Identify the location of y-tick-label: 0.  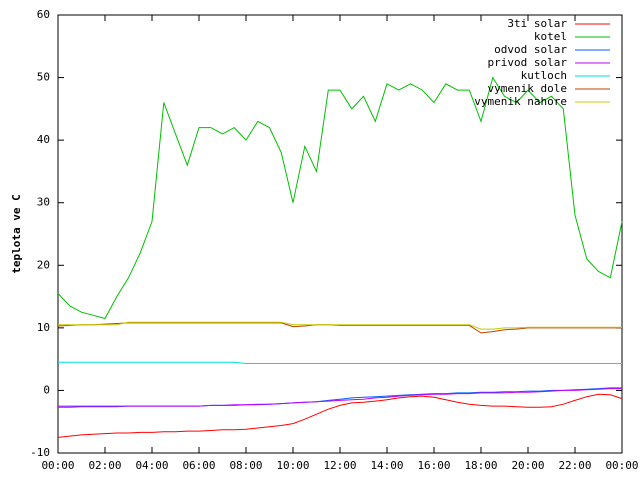
(46, 389).